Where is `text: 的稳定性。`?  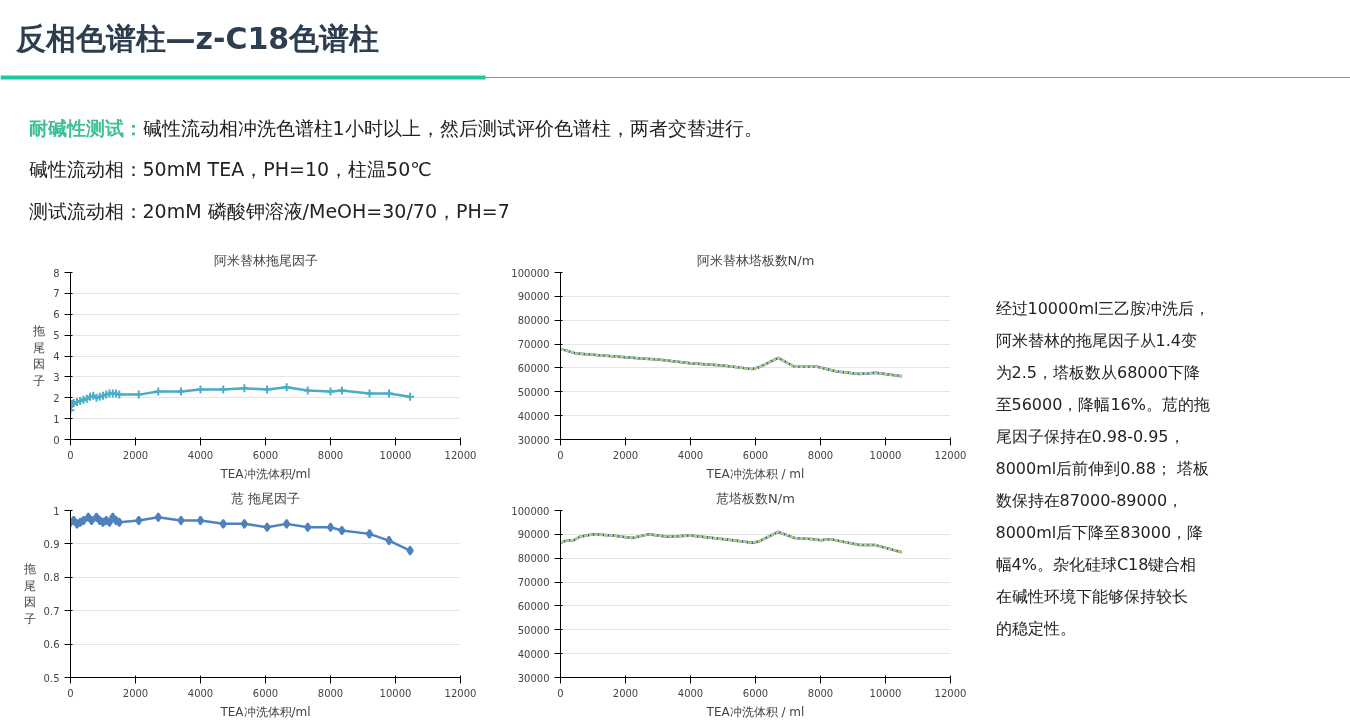
text: 的稳定性。 is located at coordinates (1035, 628).